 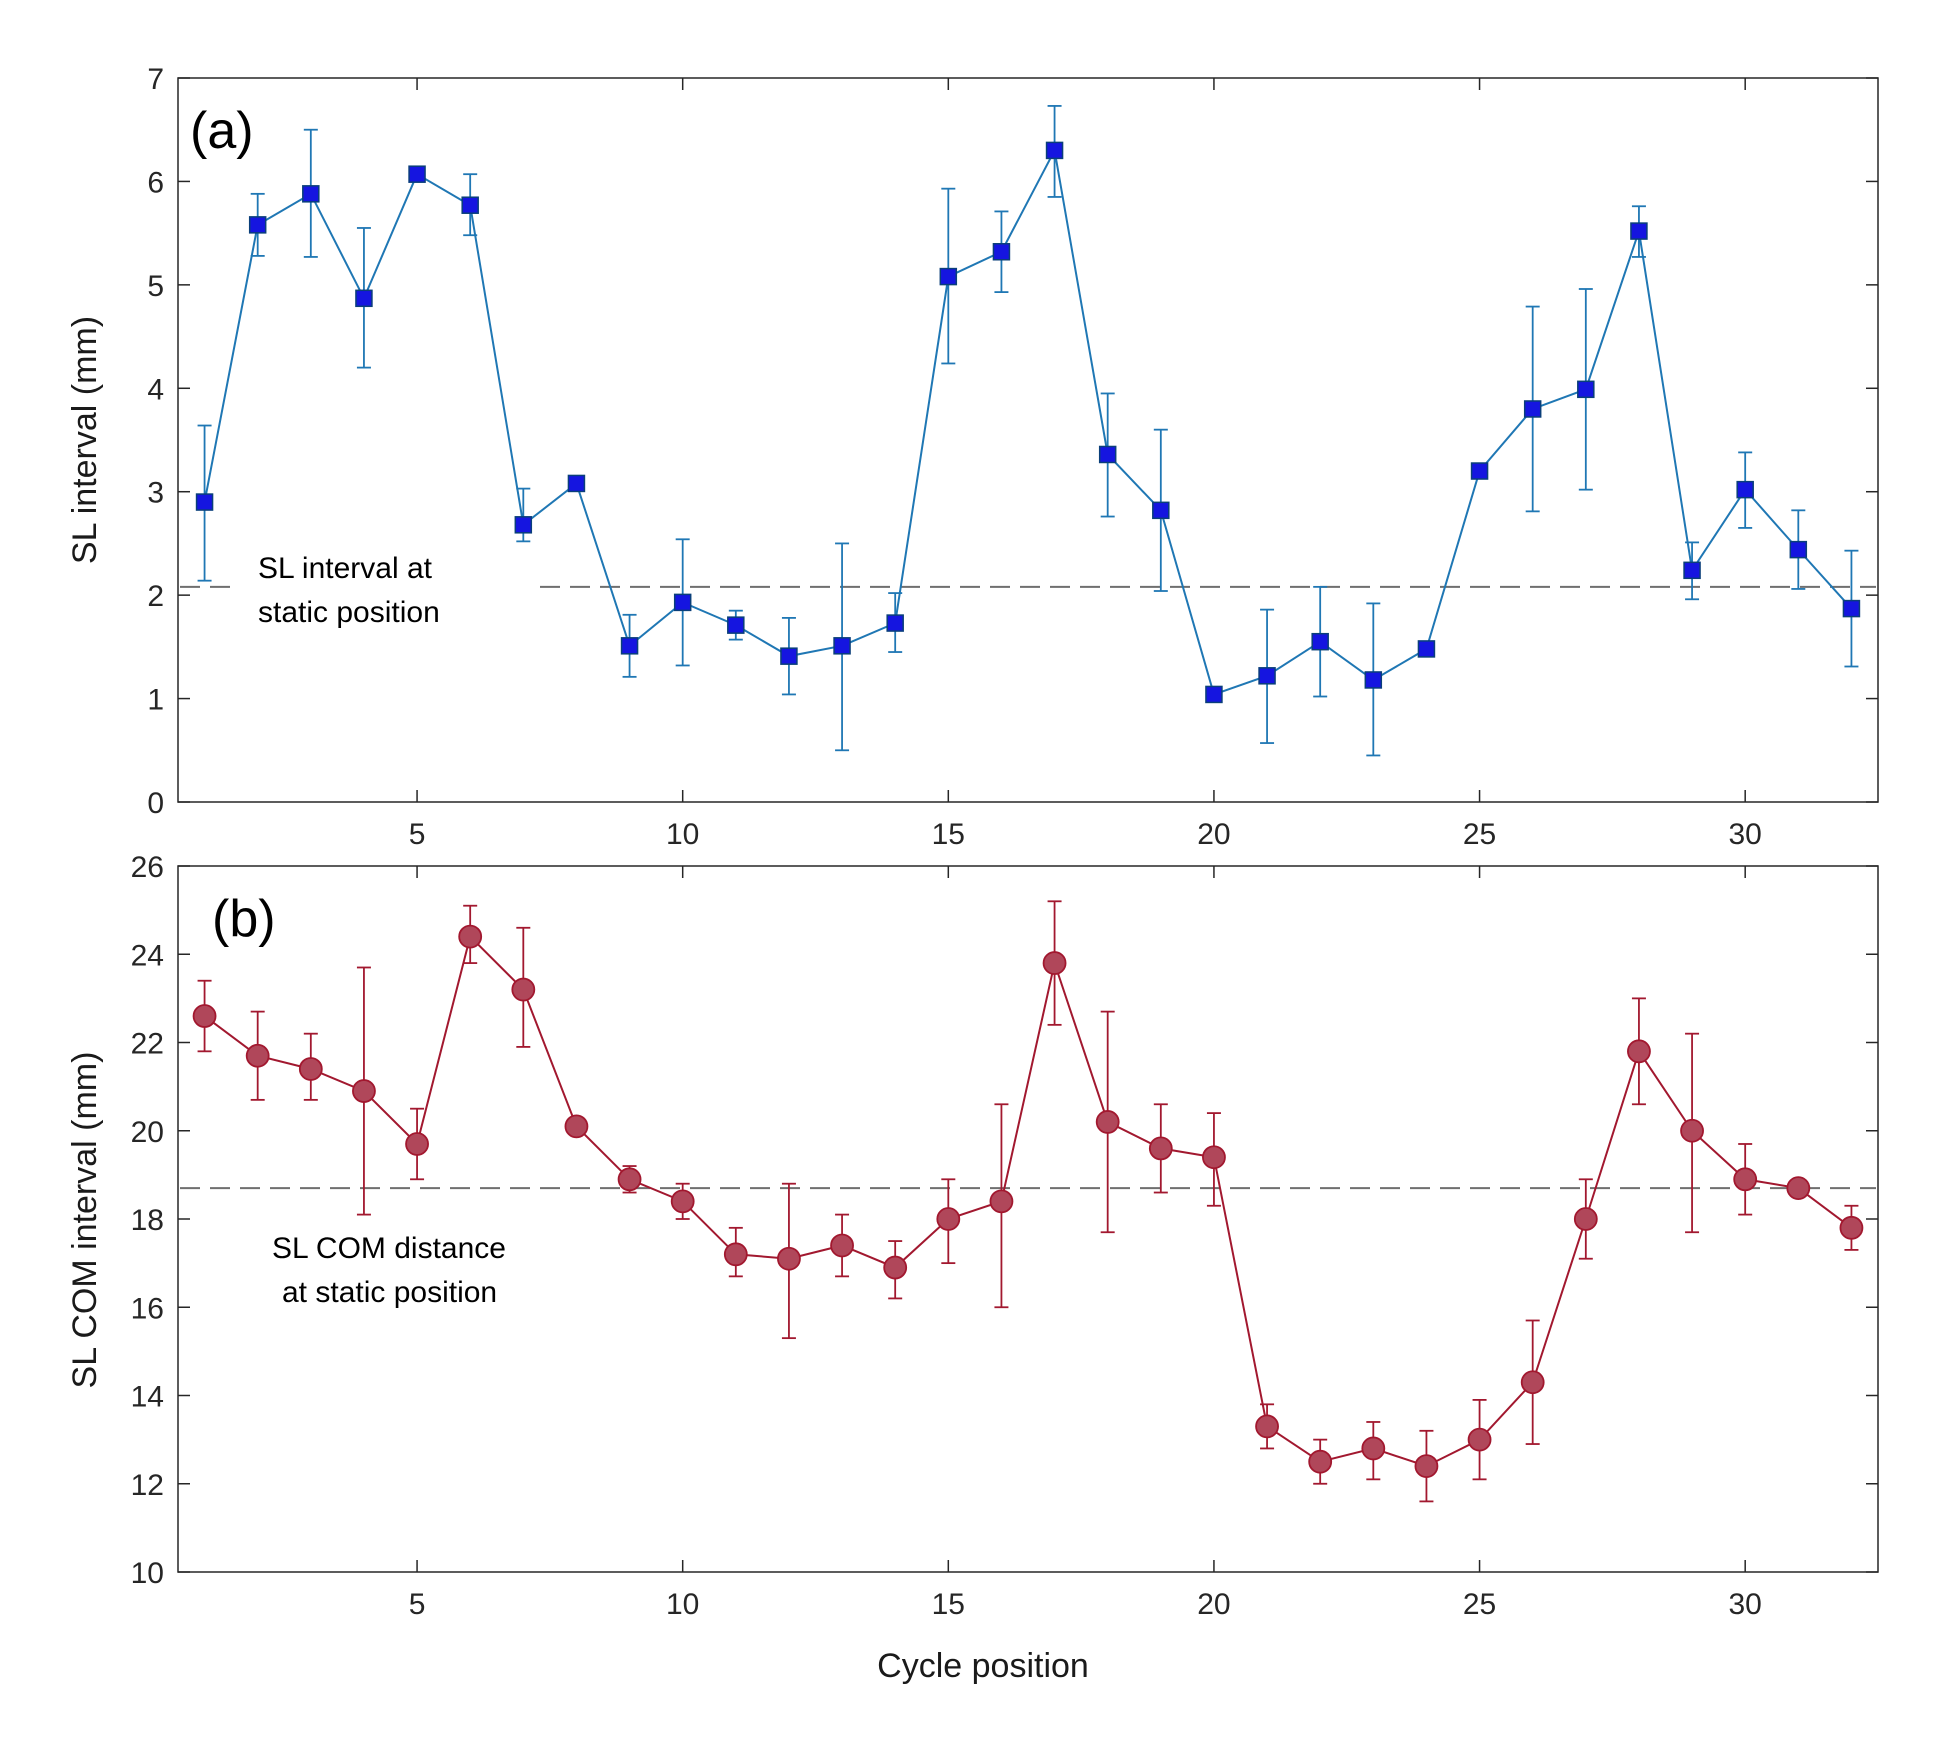 What do you see at coordinates (155, 700) in the screenshot?
I see `y-tick-label: 1` at bounding box center [155, 700].